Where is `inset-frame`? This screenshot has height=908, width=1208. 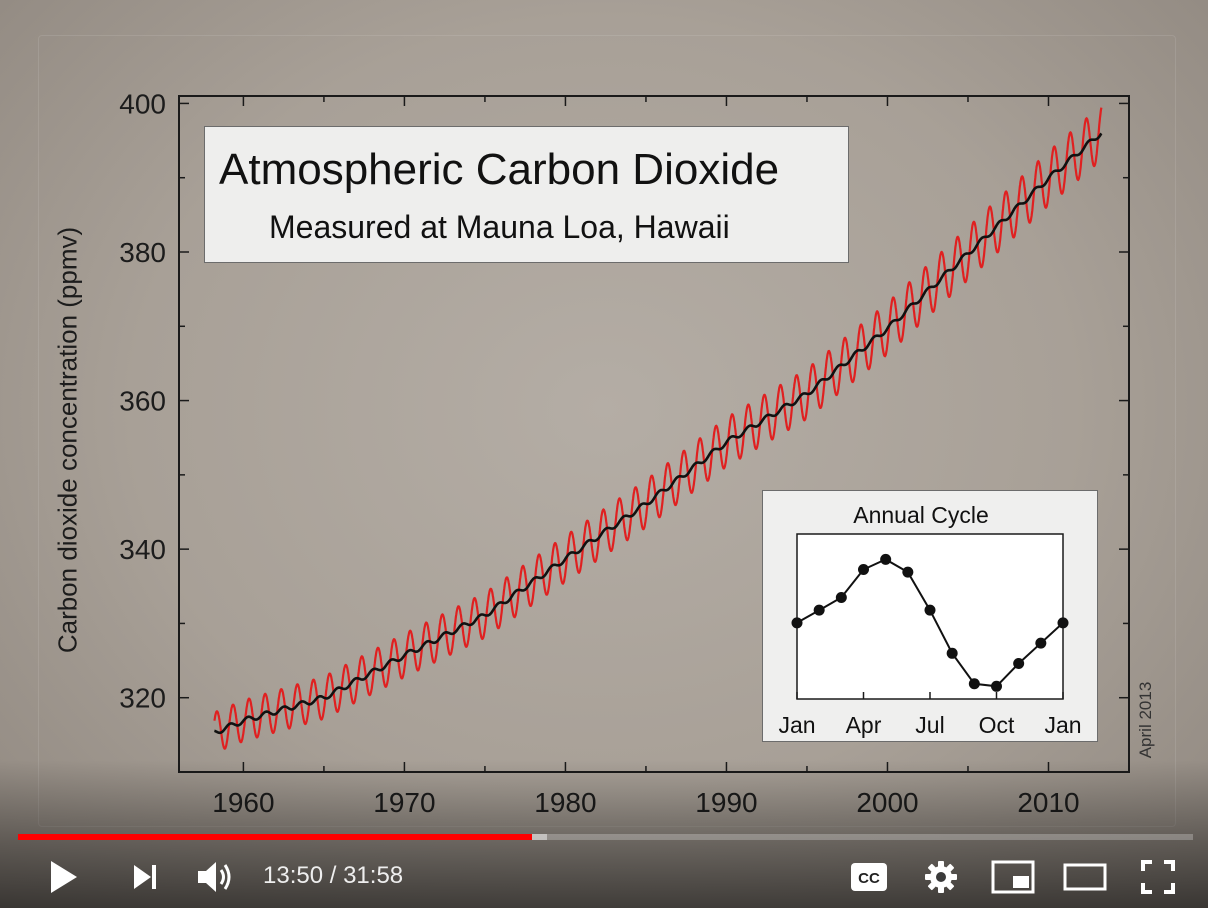 inset-frame is located at coordinates (930, 616).